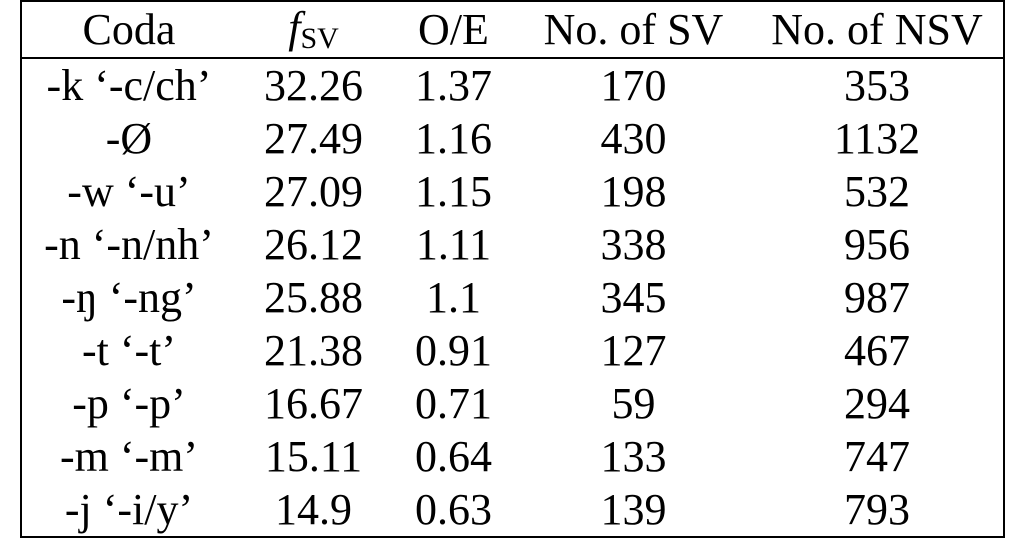 The image size is (1026, 538). Describe the element at coordinates (294, 27) in the screenshot. I see `header-symbol: f` at that location.